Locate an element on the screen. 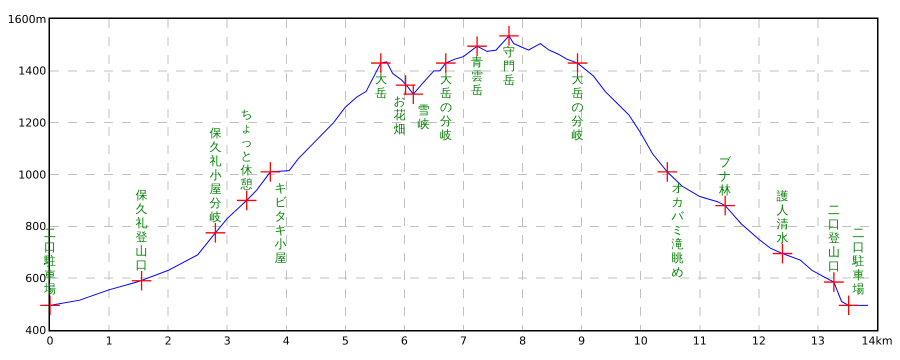  y-tick-label: 1000 is located at coordinates (32, 175).